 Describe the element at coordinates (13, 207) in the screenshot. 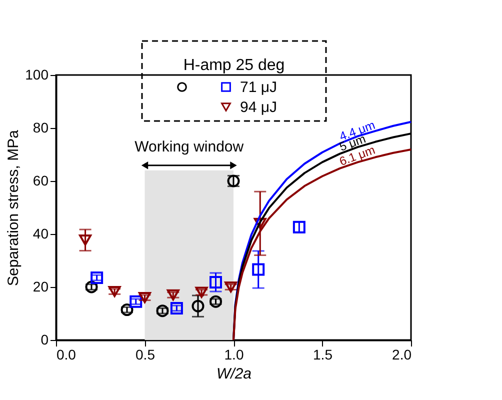

I see `y-axis-title: Separation stress, MPa` at that location.